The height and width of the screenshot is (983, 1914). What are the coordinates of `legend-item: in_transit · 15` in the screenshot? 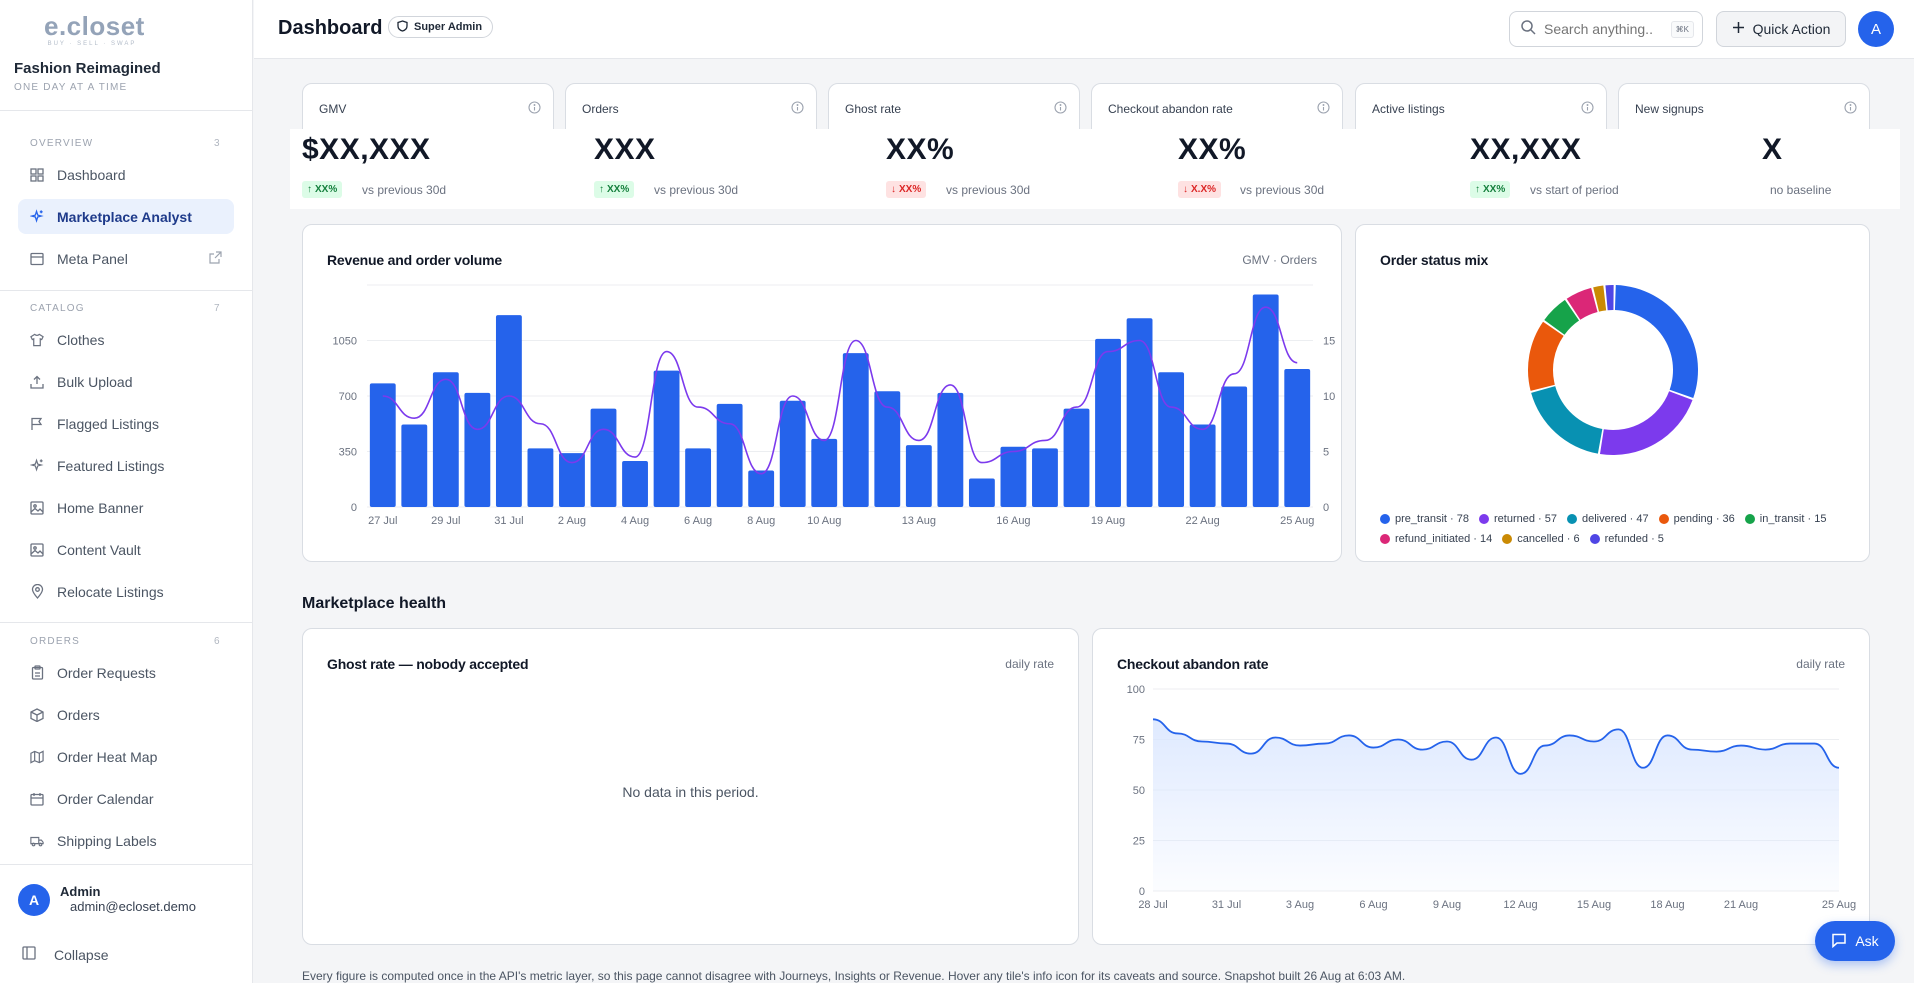 It's located at (1785, 519).